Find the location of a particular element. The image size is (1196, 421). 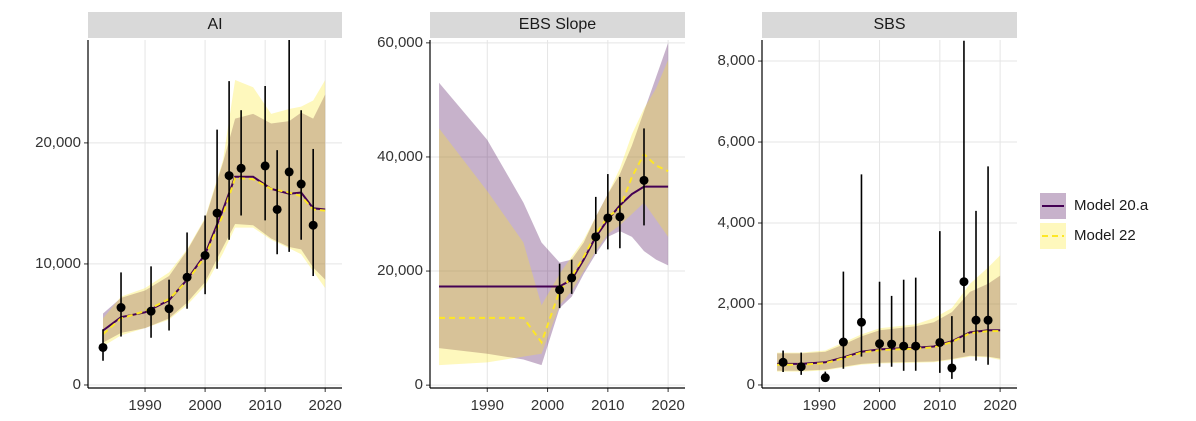

y-tick-label: 4,000 is located at coordinates (736, 222).